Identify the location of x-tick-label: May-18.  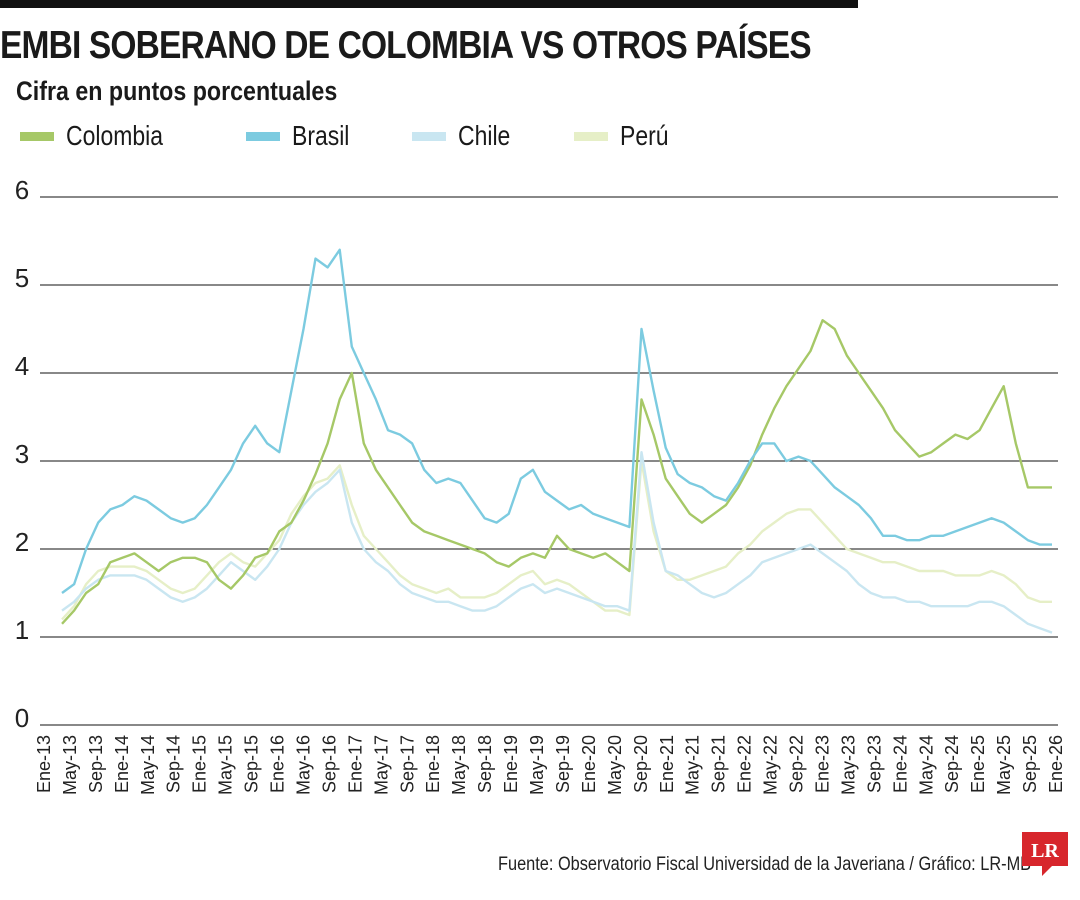
(459, 765).